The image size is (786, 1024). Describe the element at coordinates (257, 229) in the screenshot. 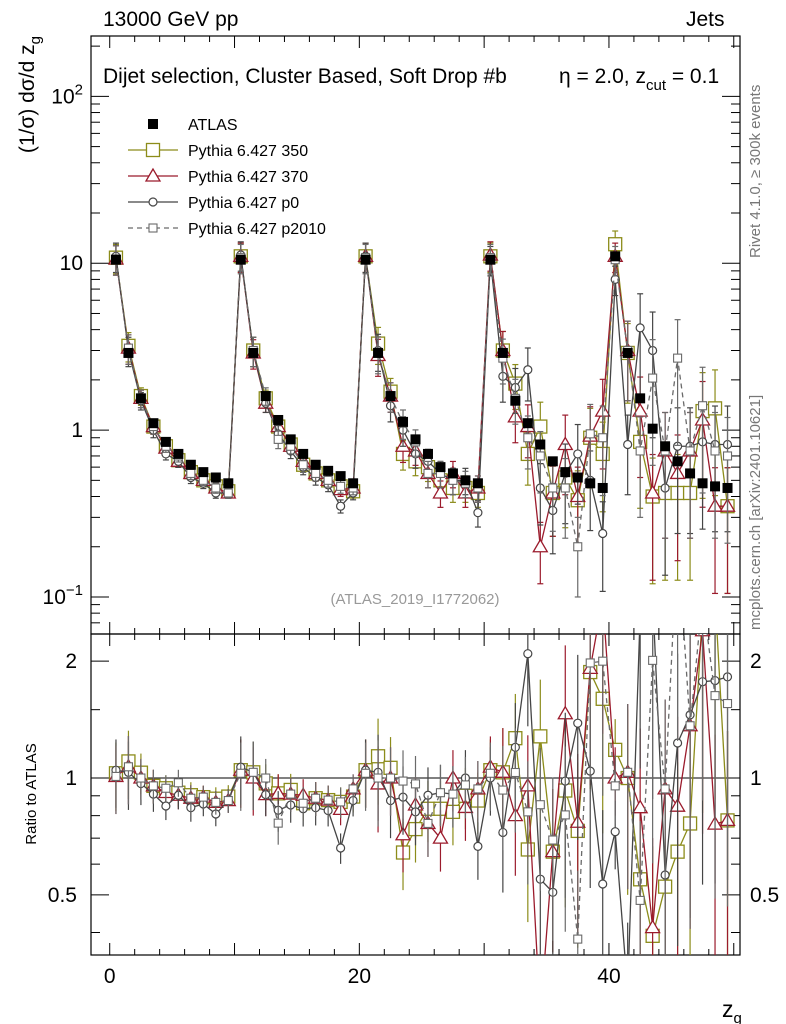

I see `legend-label: Pythia 6.427 p2010` at that location.